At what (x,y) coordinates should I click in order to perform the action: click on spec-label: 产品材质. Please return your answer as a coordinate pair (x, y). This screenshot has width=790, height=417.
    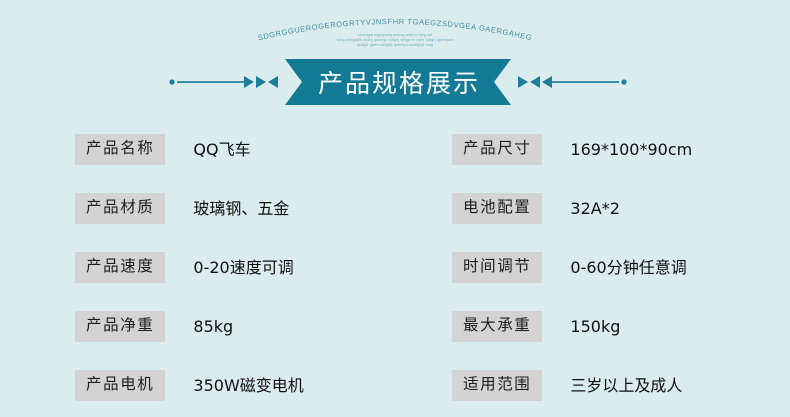
    Looking at the image, I should click on (120, 208).